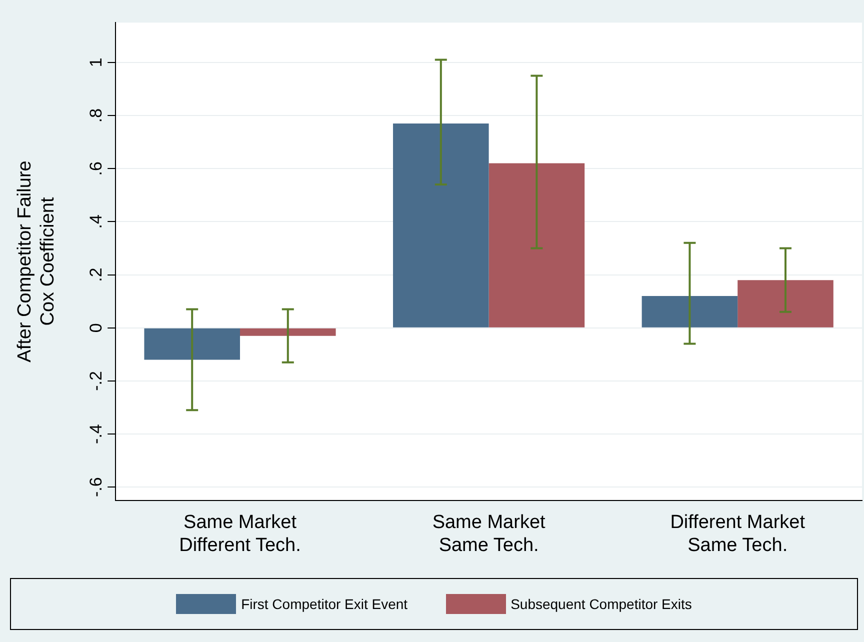 The width and height of the screenshot is (864, 642). Describe the element at coordinates (96, 381) in the screenshot. I see `y-tick-label: -.2` at that location.